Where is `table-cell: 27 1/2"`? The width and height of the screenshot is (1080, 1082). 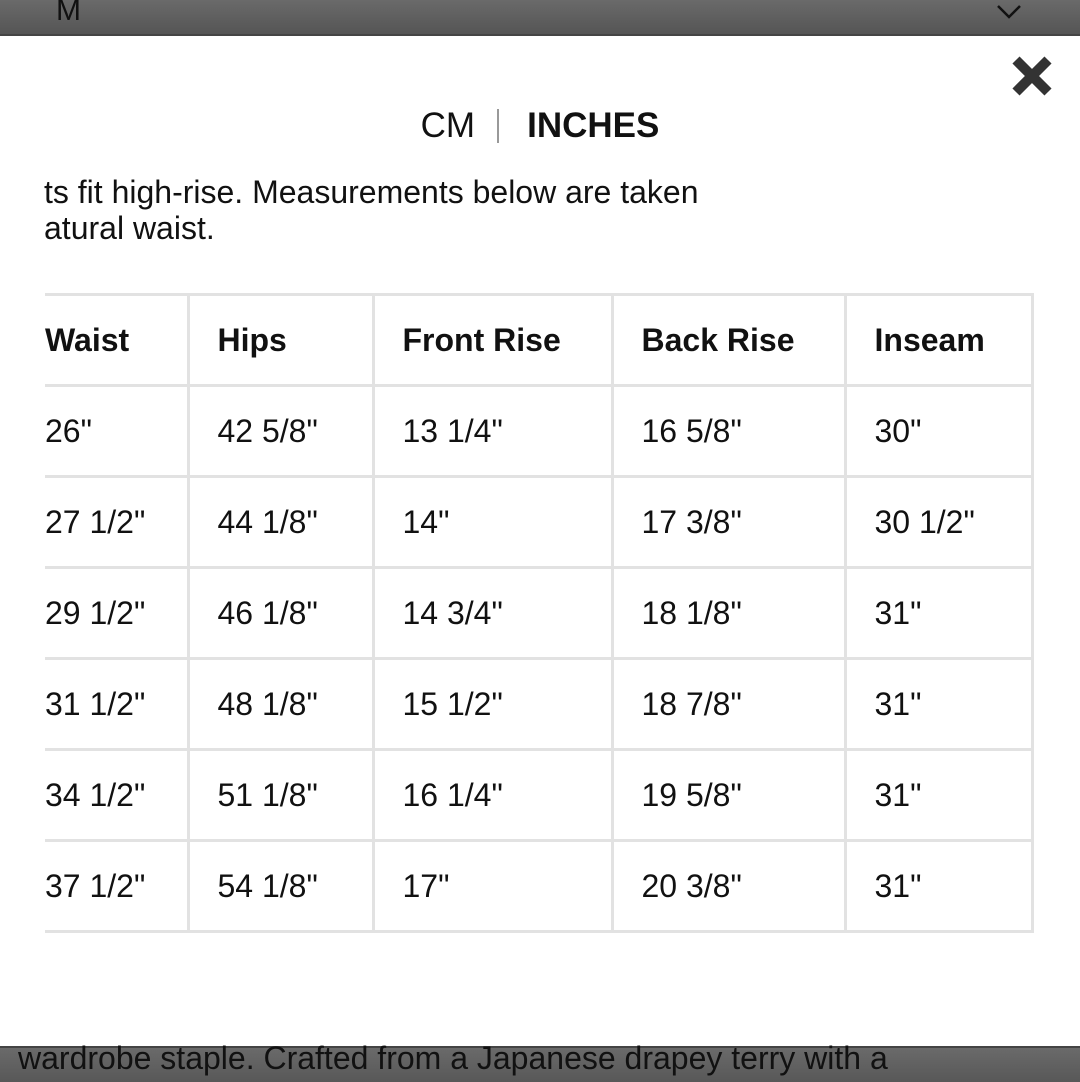 table-cell: 27 1/2" is located at coordinates (117, 522).